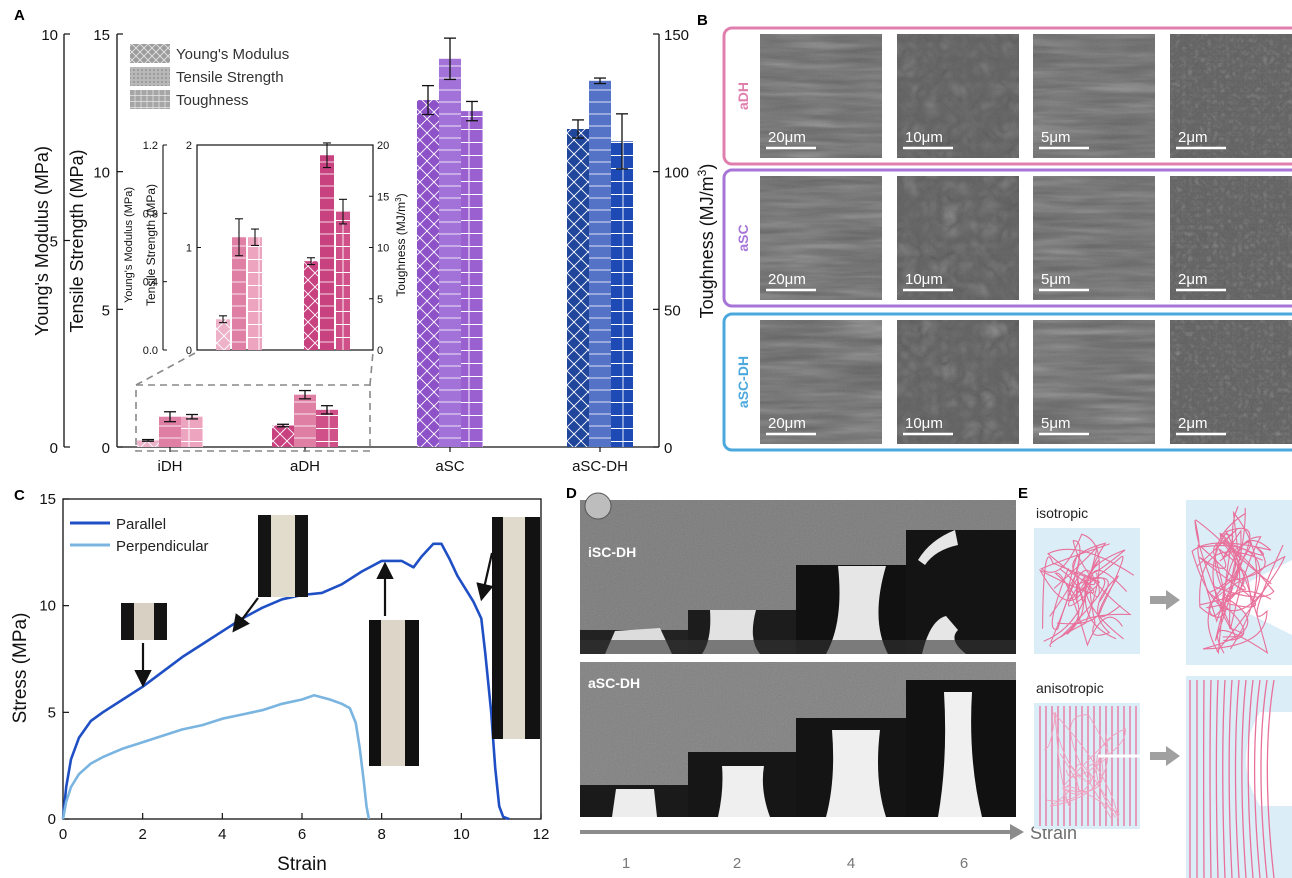 Image resolution: width=1292 pixels, height=878 pixels. I want to click on inset-bars, so click(283, 246).